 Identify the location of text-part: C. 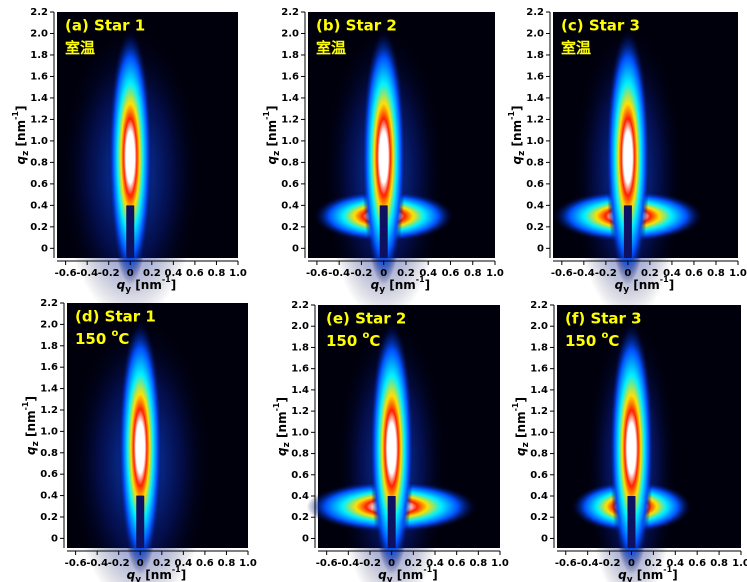
(613, 341).